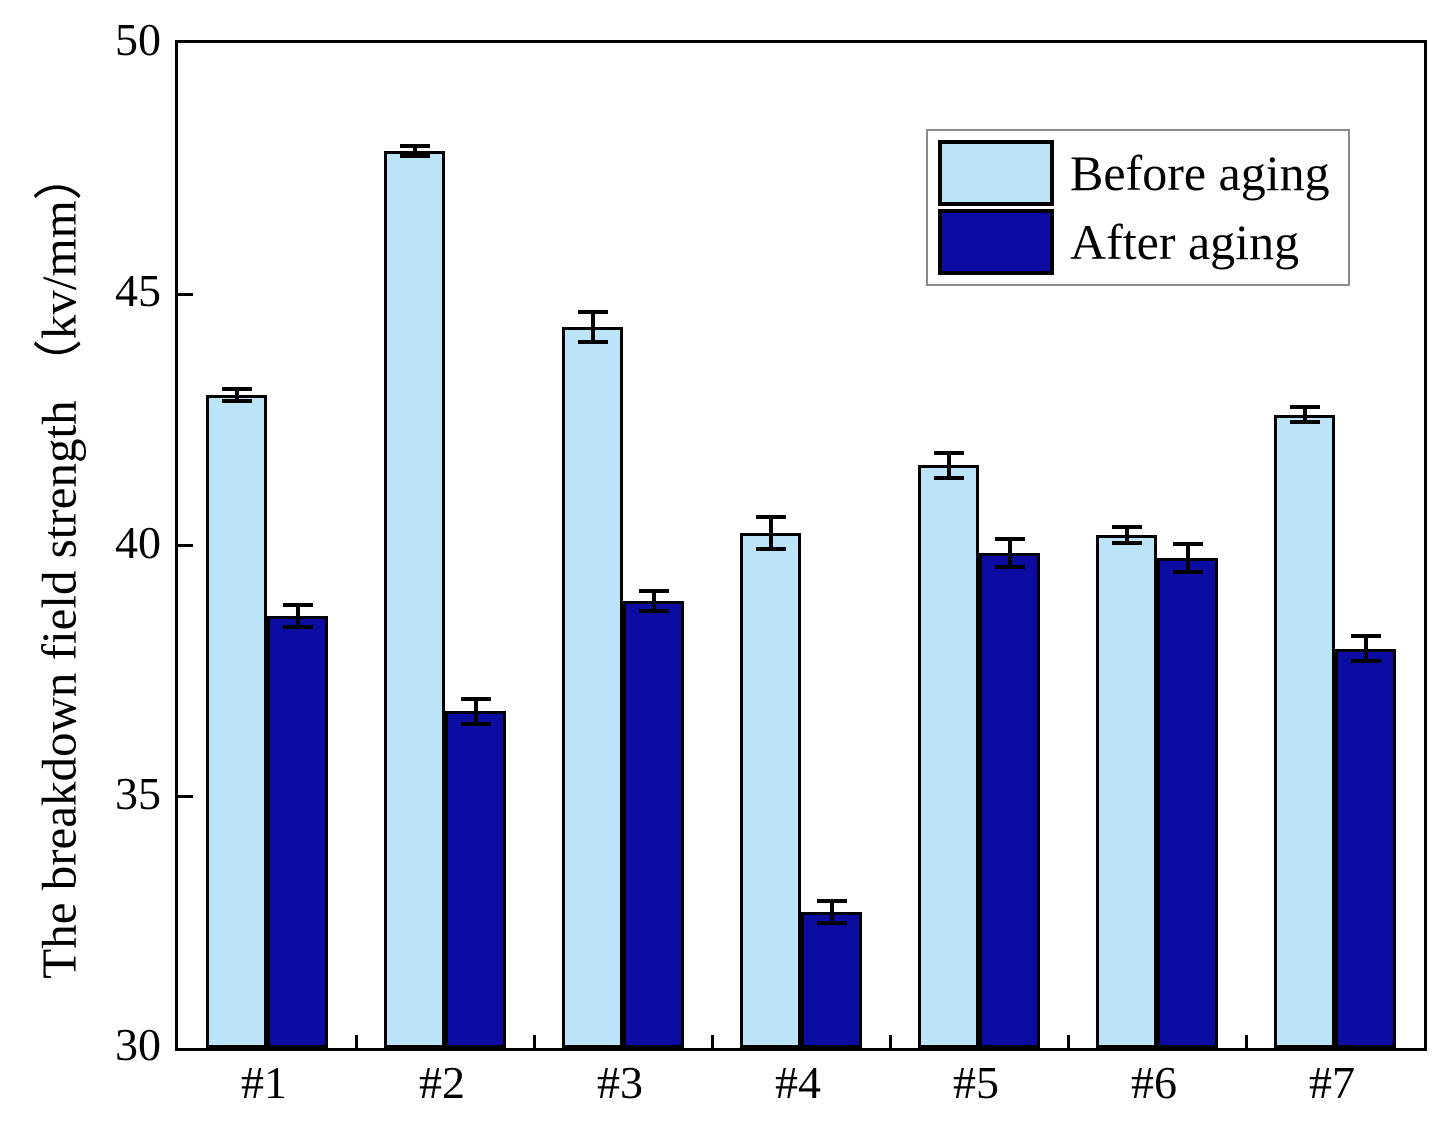 The width and height of the screenshot is (1449, 1138). I want to click on legend-item-before-aging: Before aging, so click(1143, 173).